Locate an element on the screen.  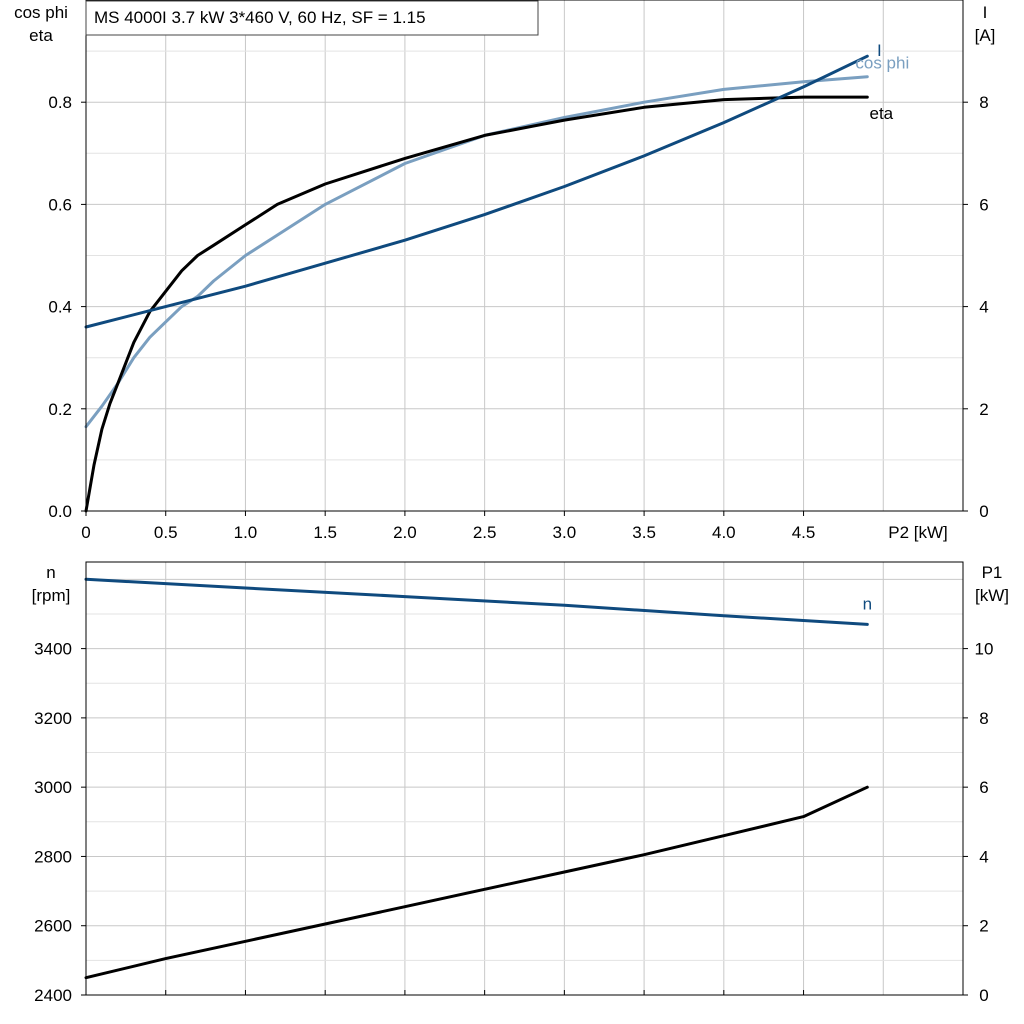
left-axis-title: [rpm] is located at coordinates (51, 595).